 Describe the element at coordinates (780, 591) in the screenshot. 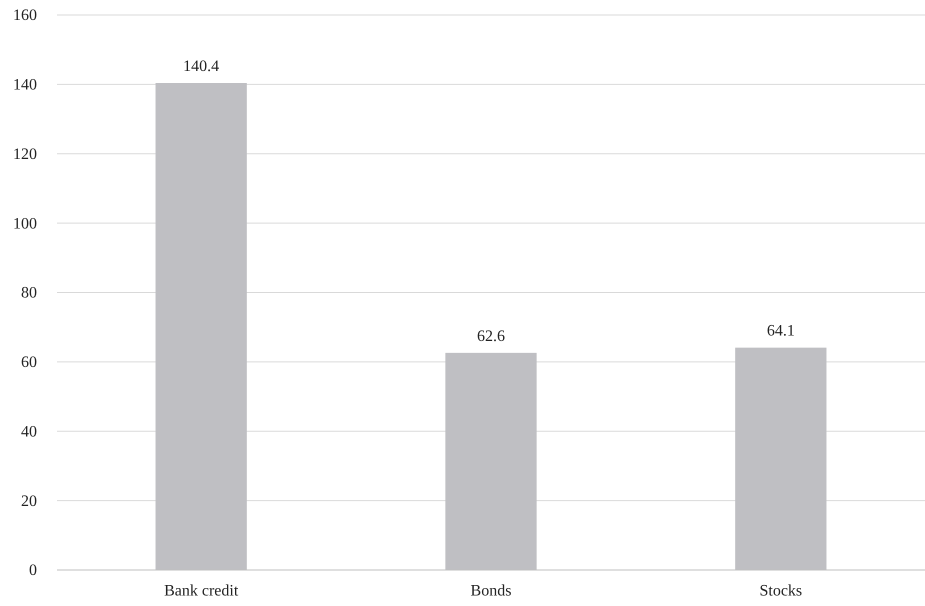

I see `x-tick-label: Stocks` at that location.